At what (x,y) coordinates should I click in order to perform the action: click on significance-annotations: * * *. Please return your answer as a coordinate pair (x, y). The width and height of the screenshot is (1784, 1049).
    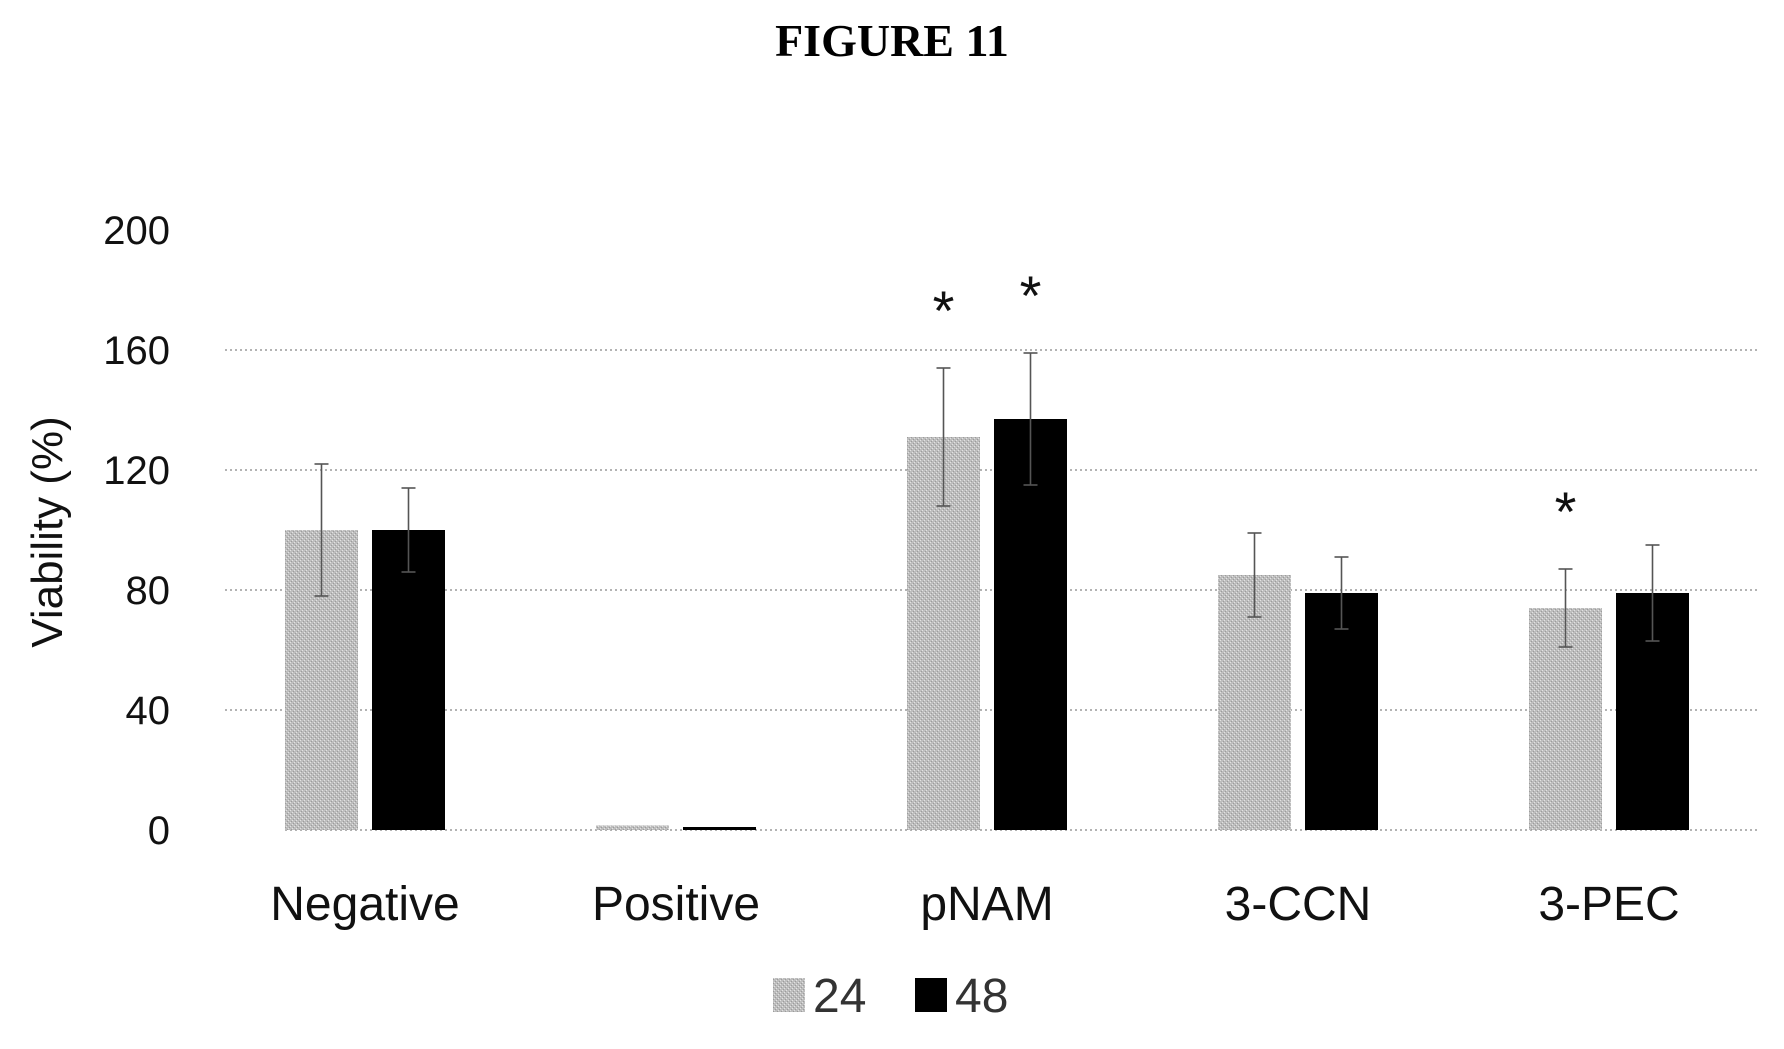
    Looking at the image, I should click on (1255, 403).